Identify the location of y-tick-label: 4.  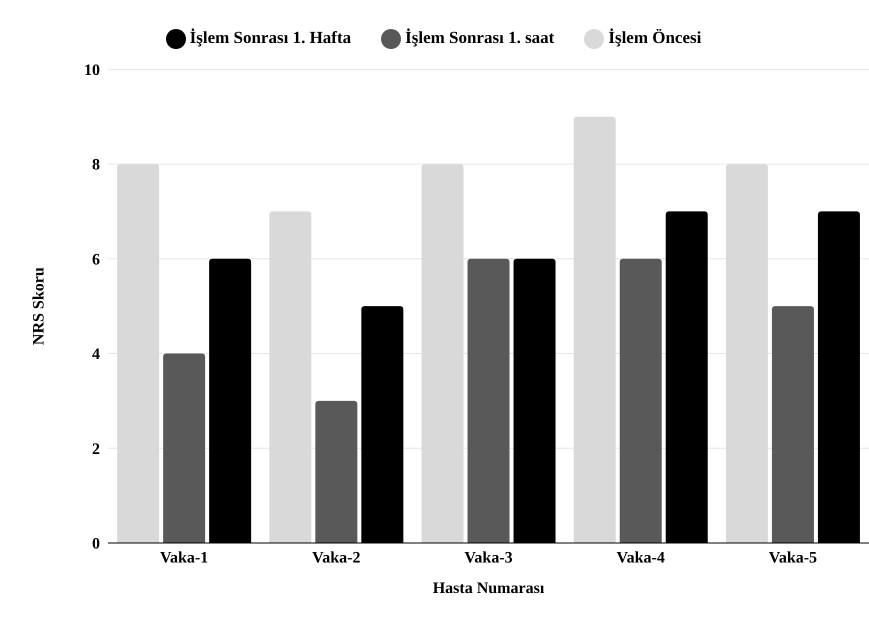
(96, 355).